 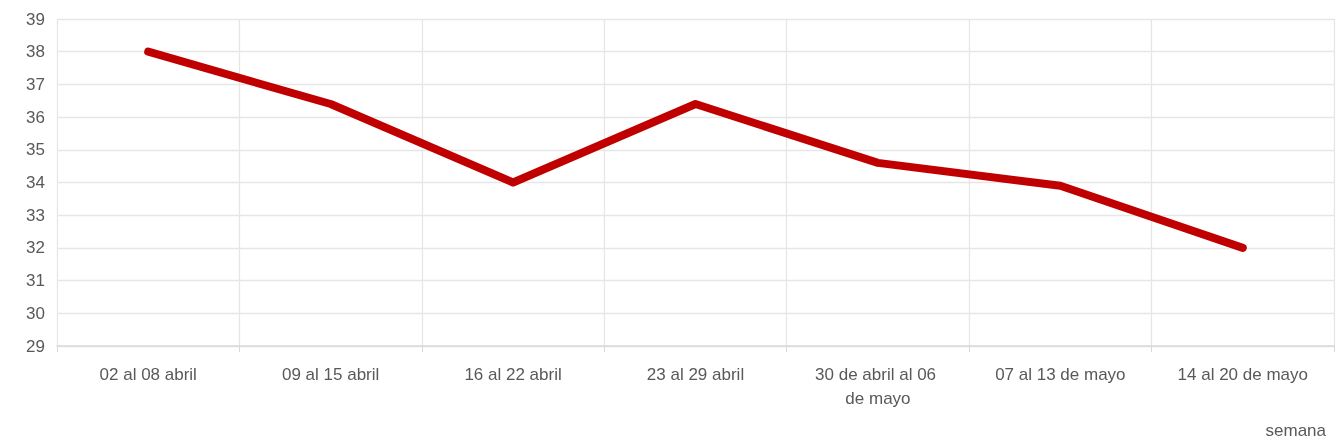 I want to click on y-tick-label: 33, so click(x=35, y=215).